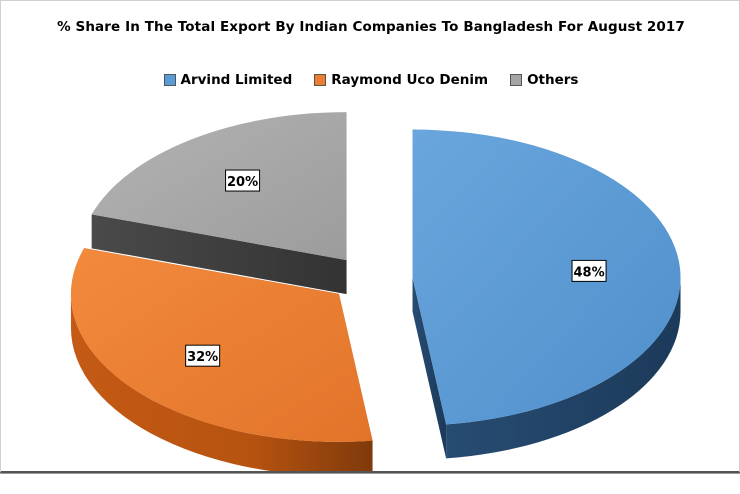  Describe the element at coordinates (221, 382) in the screenshot. I see `pie-rim-raymond` at that location.